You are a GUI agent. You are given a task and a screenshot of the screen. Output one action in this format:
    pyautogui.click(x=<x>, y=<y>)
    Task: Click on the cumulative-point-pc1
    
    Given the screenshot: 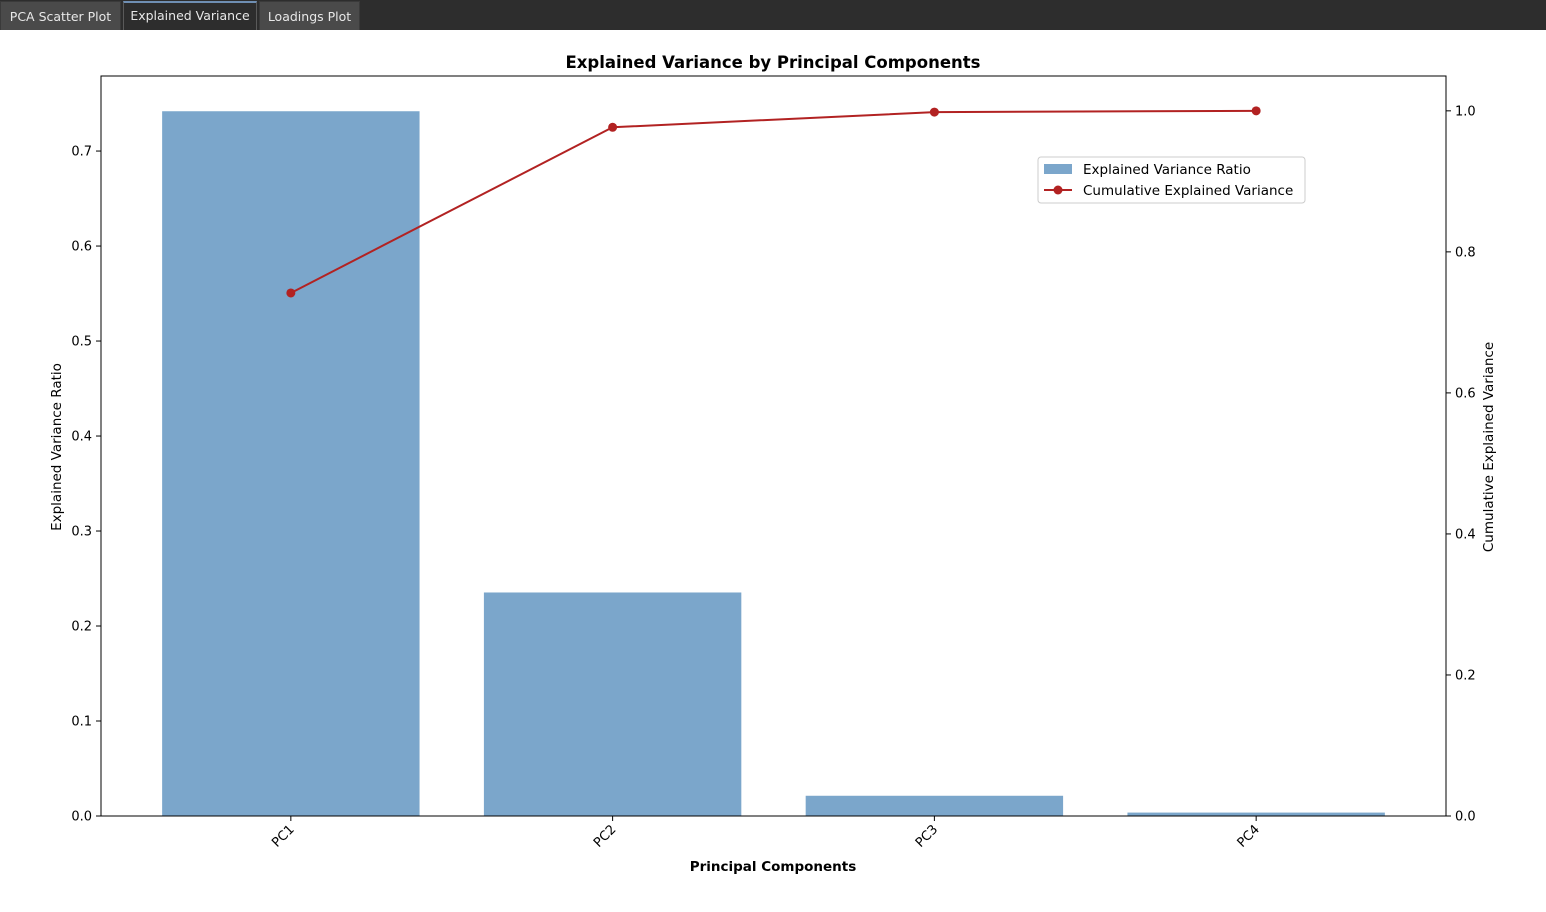 What is the action you would take?
    pyautogui.click(x=291, y=293)
    